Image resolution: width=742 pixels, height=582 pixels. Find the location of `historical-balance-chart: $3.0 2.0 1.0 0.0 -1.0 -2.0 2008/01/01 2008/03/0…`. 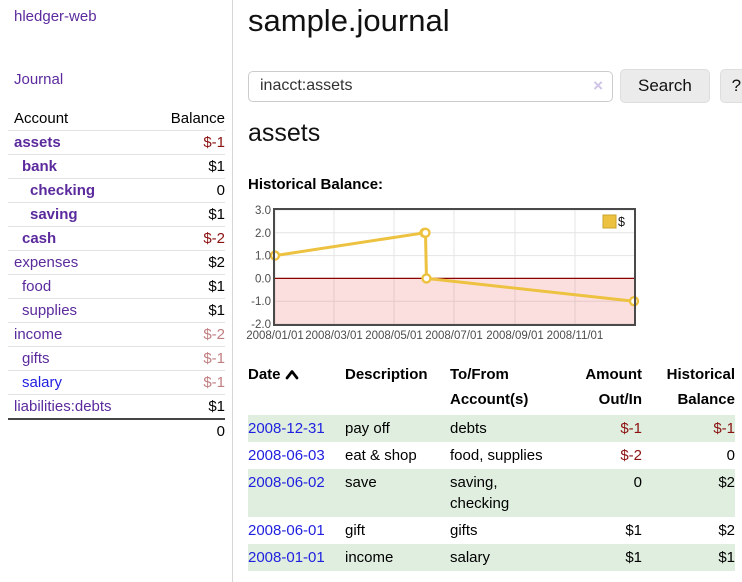

historical-balance-chart: $3.0 2.0 1.0 0.0 -1.0 -2.0 2008/01/01 2008/03/0… is located at coordinates (446, 274).